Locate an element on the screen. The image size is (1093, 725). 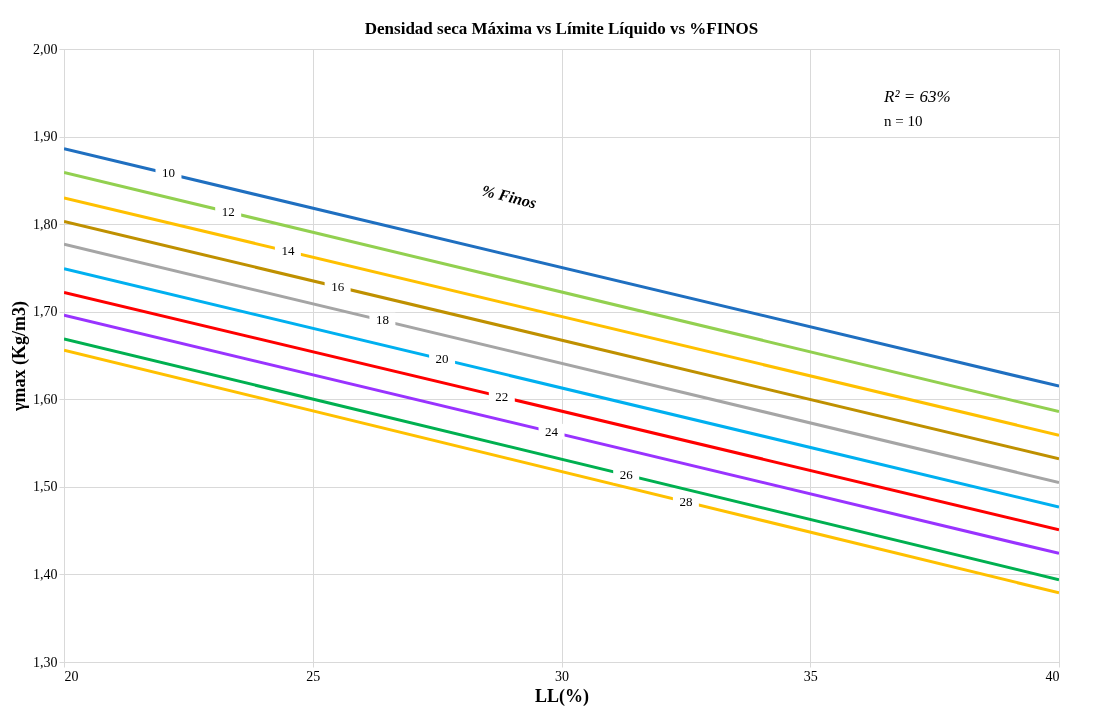
annotation: 16 is located at coordinates (338, 287).